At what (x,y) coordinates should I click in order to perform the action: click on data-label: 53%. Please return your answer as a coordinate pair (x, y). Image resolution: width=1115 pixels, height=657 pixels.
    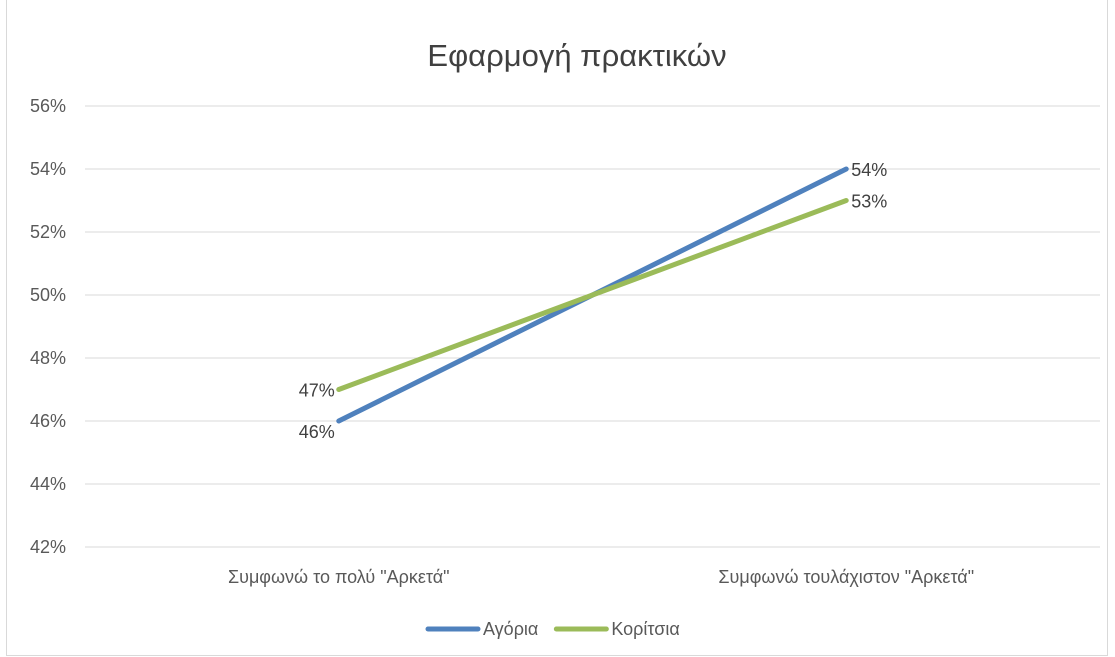
    Looking at the image, I should click on (869, 202).